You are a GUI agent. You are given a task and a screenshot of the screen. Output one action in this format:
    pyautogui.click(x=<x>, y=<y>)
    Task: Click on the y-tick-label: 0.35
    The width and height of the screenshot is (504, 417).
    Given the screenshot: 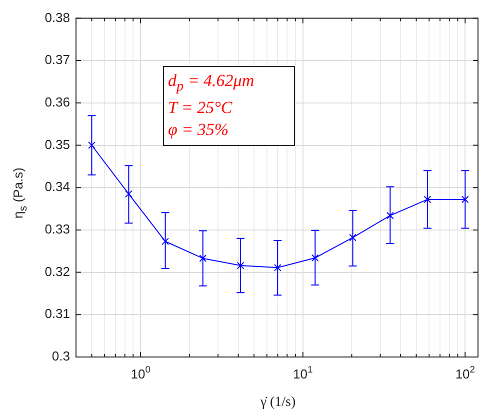 What is the action you would take?
    pyautogui.click(x=57, y=144)
    